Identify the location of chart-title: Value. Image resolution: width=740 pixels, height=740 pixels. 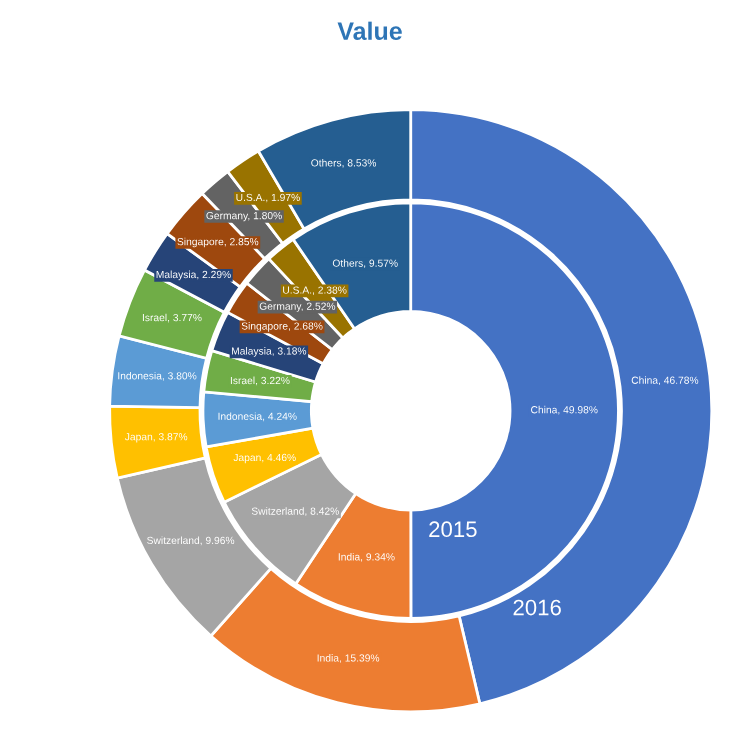
(369, 31).